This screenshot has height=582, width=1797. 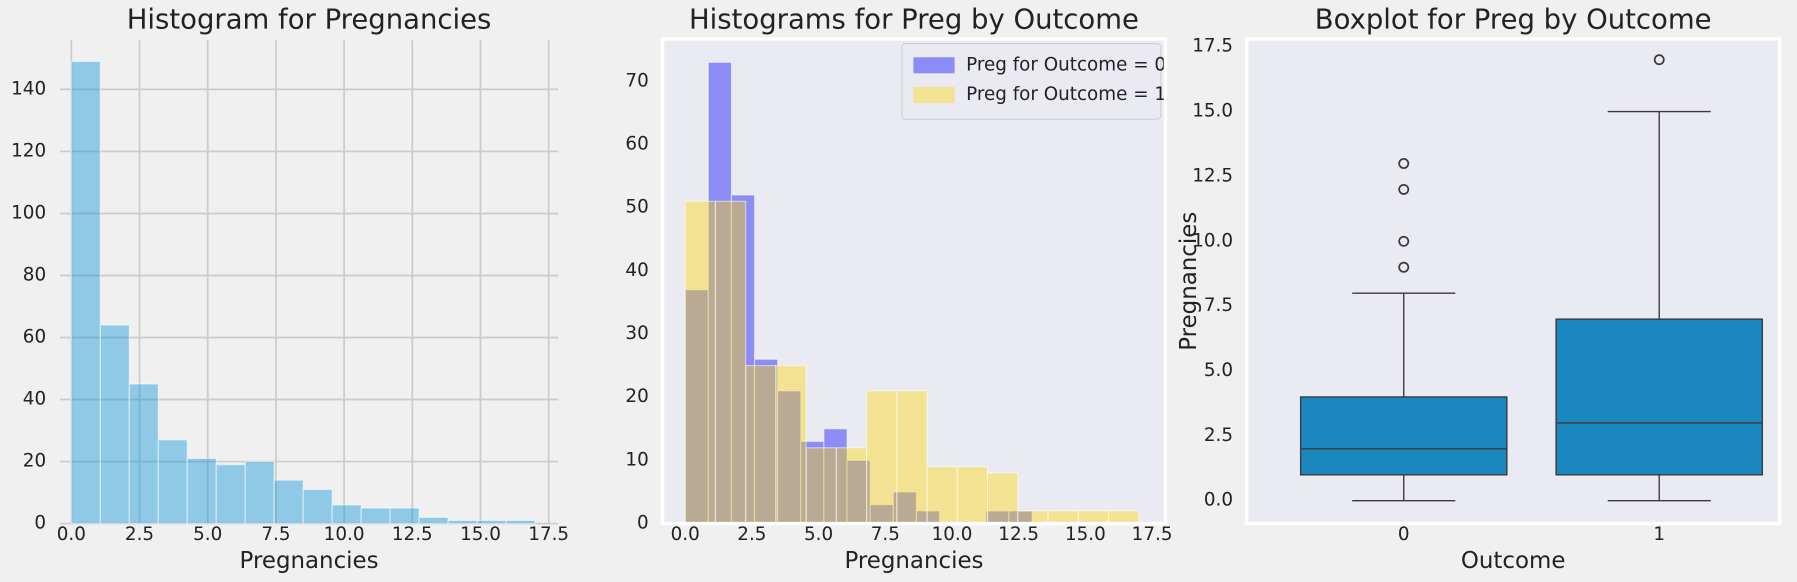 I want to click on y-tick-label: 80, so click(x=34, y=274).